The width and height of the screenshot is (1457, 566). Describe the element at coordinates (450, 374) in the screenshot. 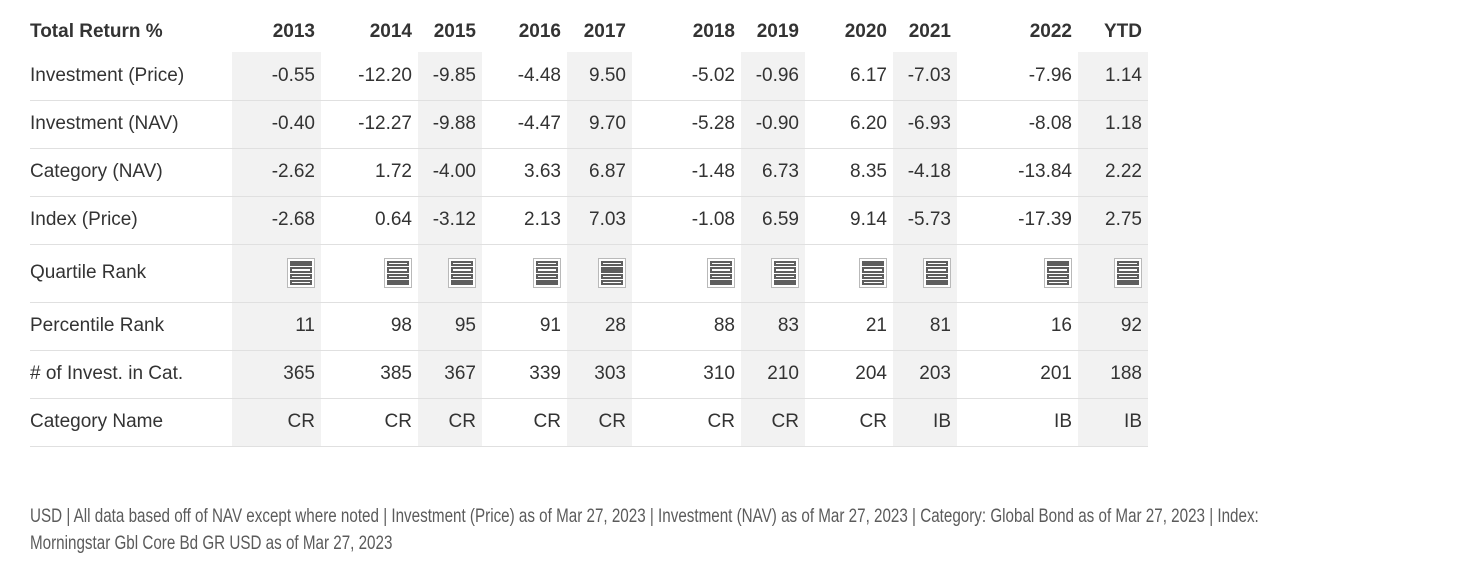

I see `value-cell: 367` at that location.